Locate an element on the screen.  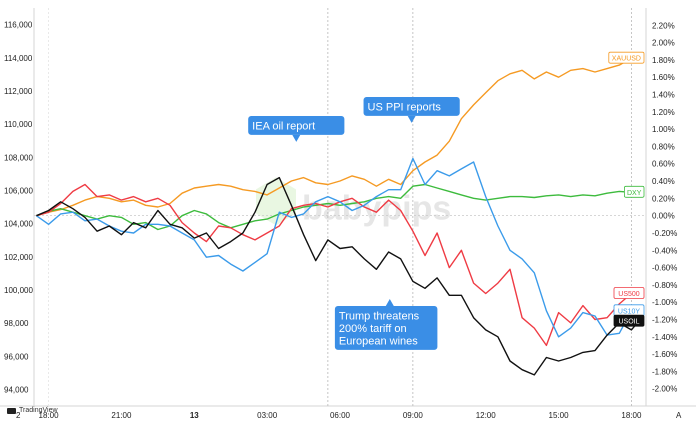
right-tick-label: 0.40% is located at coordinates (663, 181).